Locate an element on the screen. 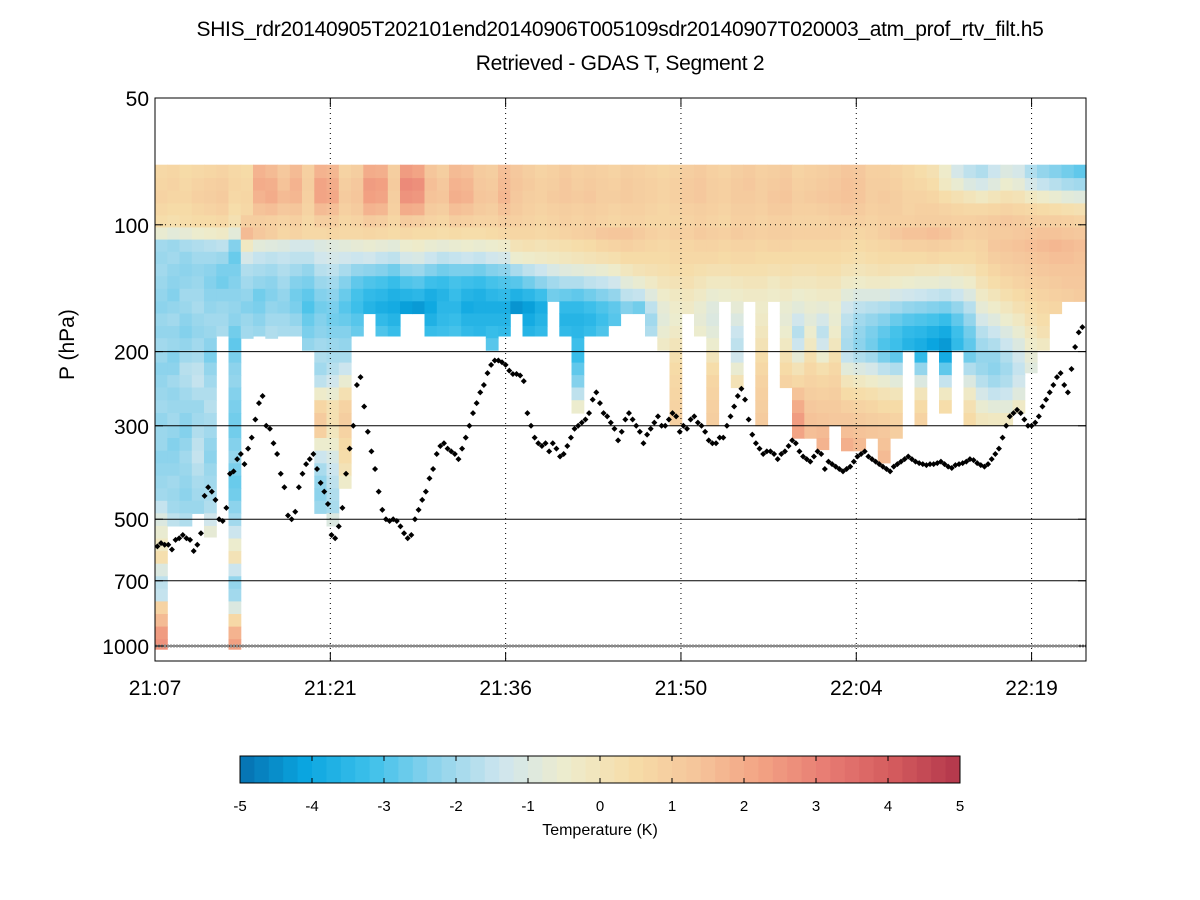 This screenshot has width=1200, height=900. colorbar-ticks: -5 -4 -3 -2 -1 0 1 2 3 4 5 is located at coordinates (598, 785).